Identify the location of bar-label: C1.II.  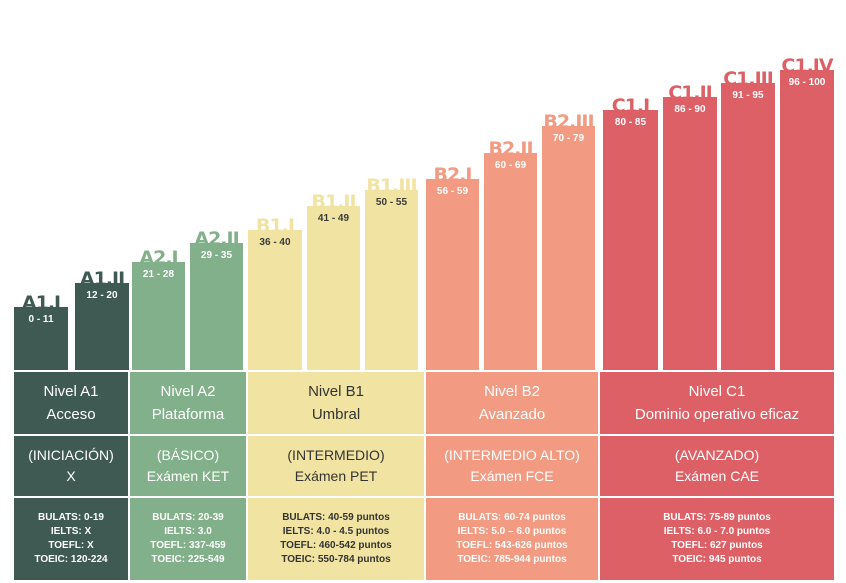
(690, 92).